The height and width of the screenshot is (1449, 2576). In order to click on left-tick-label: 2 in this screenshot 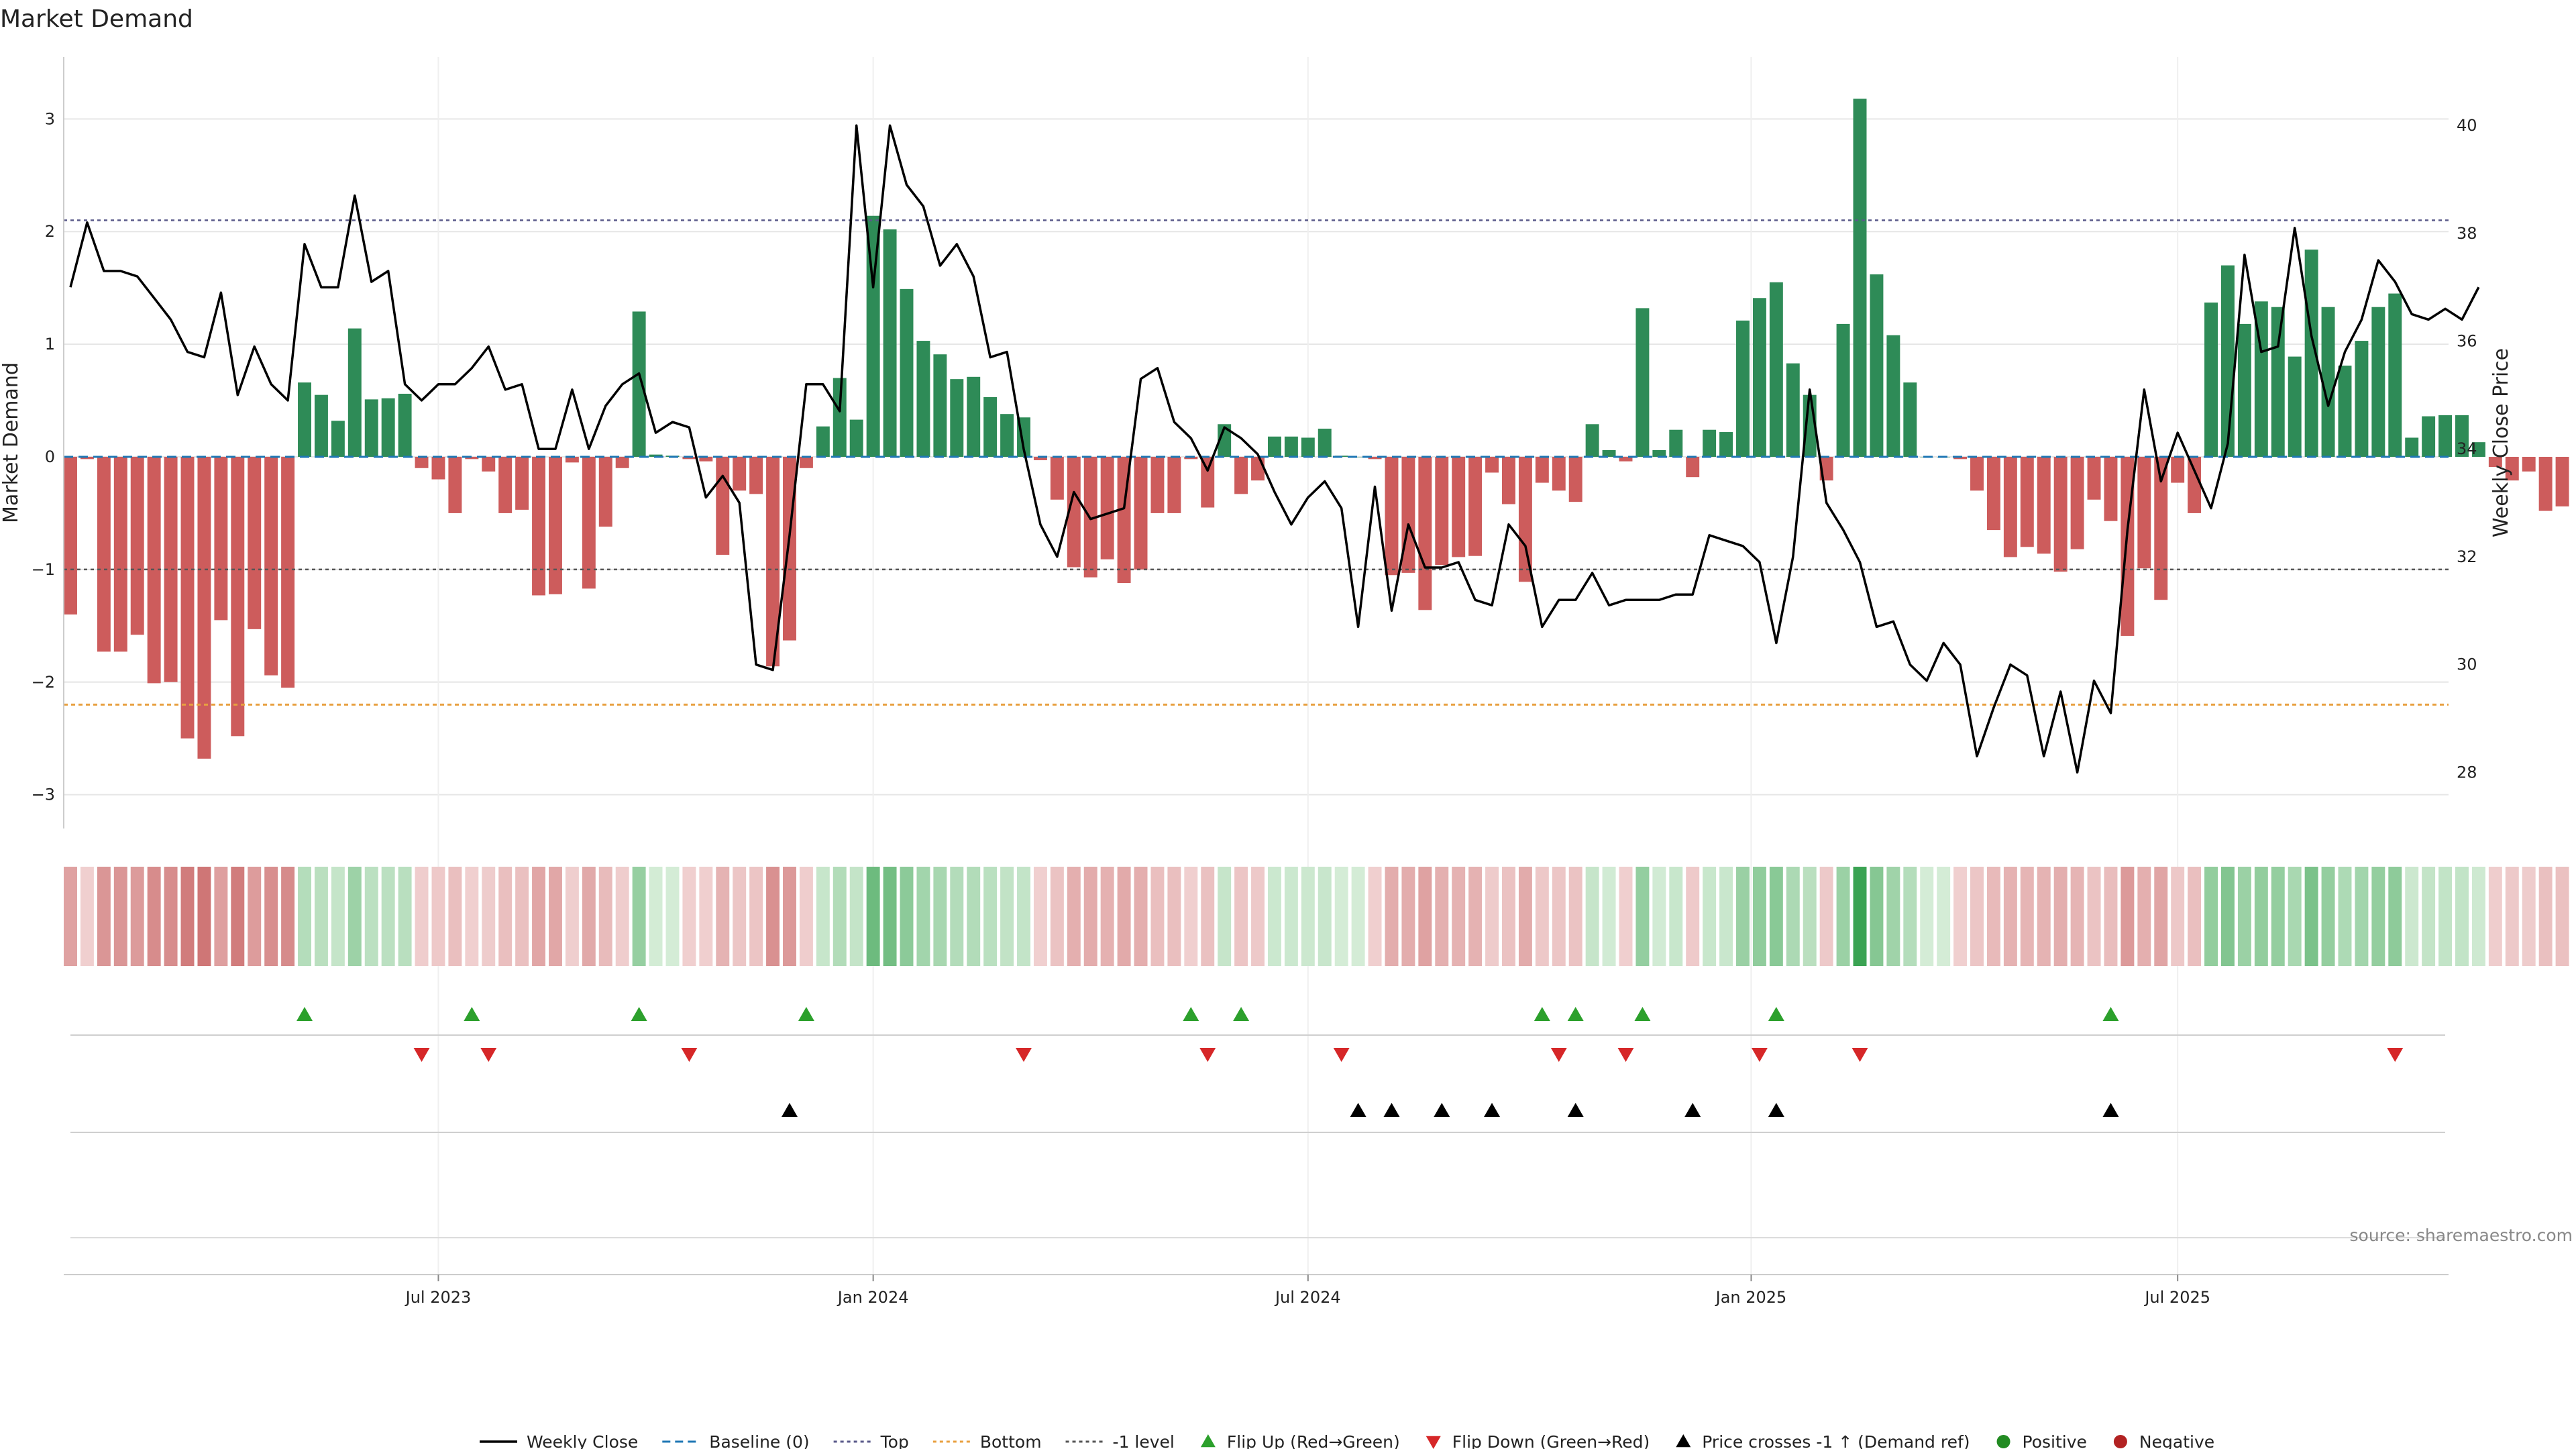, I will do `click(50, 231)`.